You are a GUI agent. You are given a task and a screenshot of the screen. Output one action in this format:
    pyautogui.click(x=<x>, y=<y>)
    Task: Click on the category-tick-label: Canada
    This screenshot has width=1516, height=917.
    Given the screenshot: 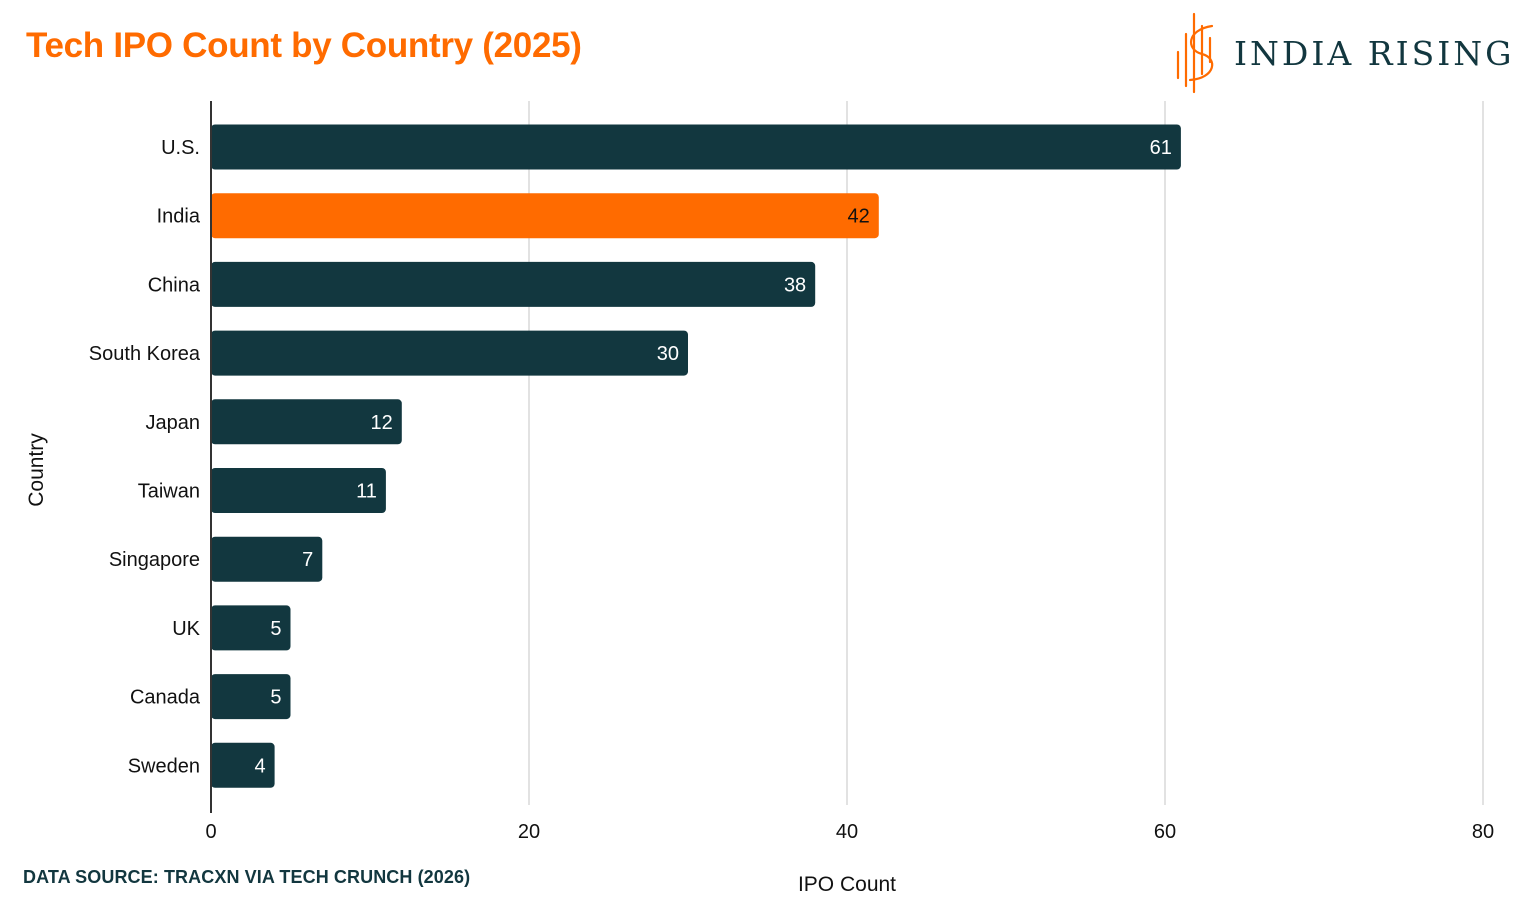 What is the action you would take?
    pyautogui.click(x=165, y=698)
    